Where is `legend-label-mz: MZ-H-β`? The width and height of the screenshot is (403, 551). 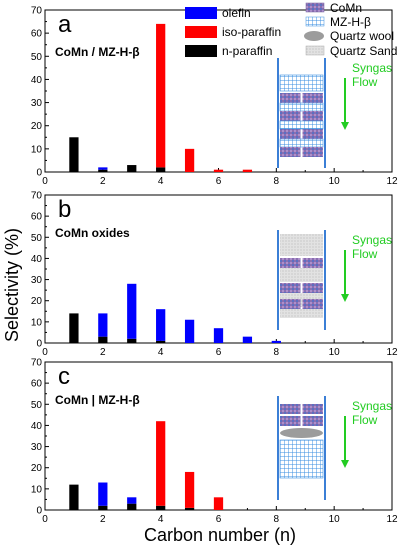 legend-label-mz: MZ-H-β is located at coordinates (350, 22).